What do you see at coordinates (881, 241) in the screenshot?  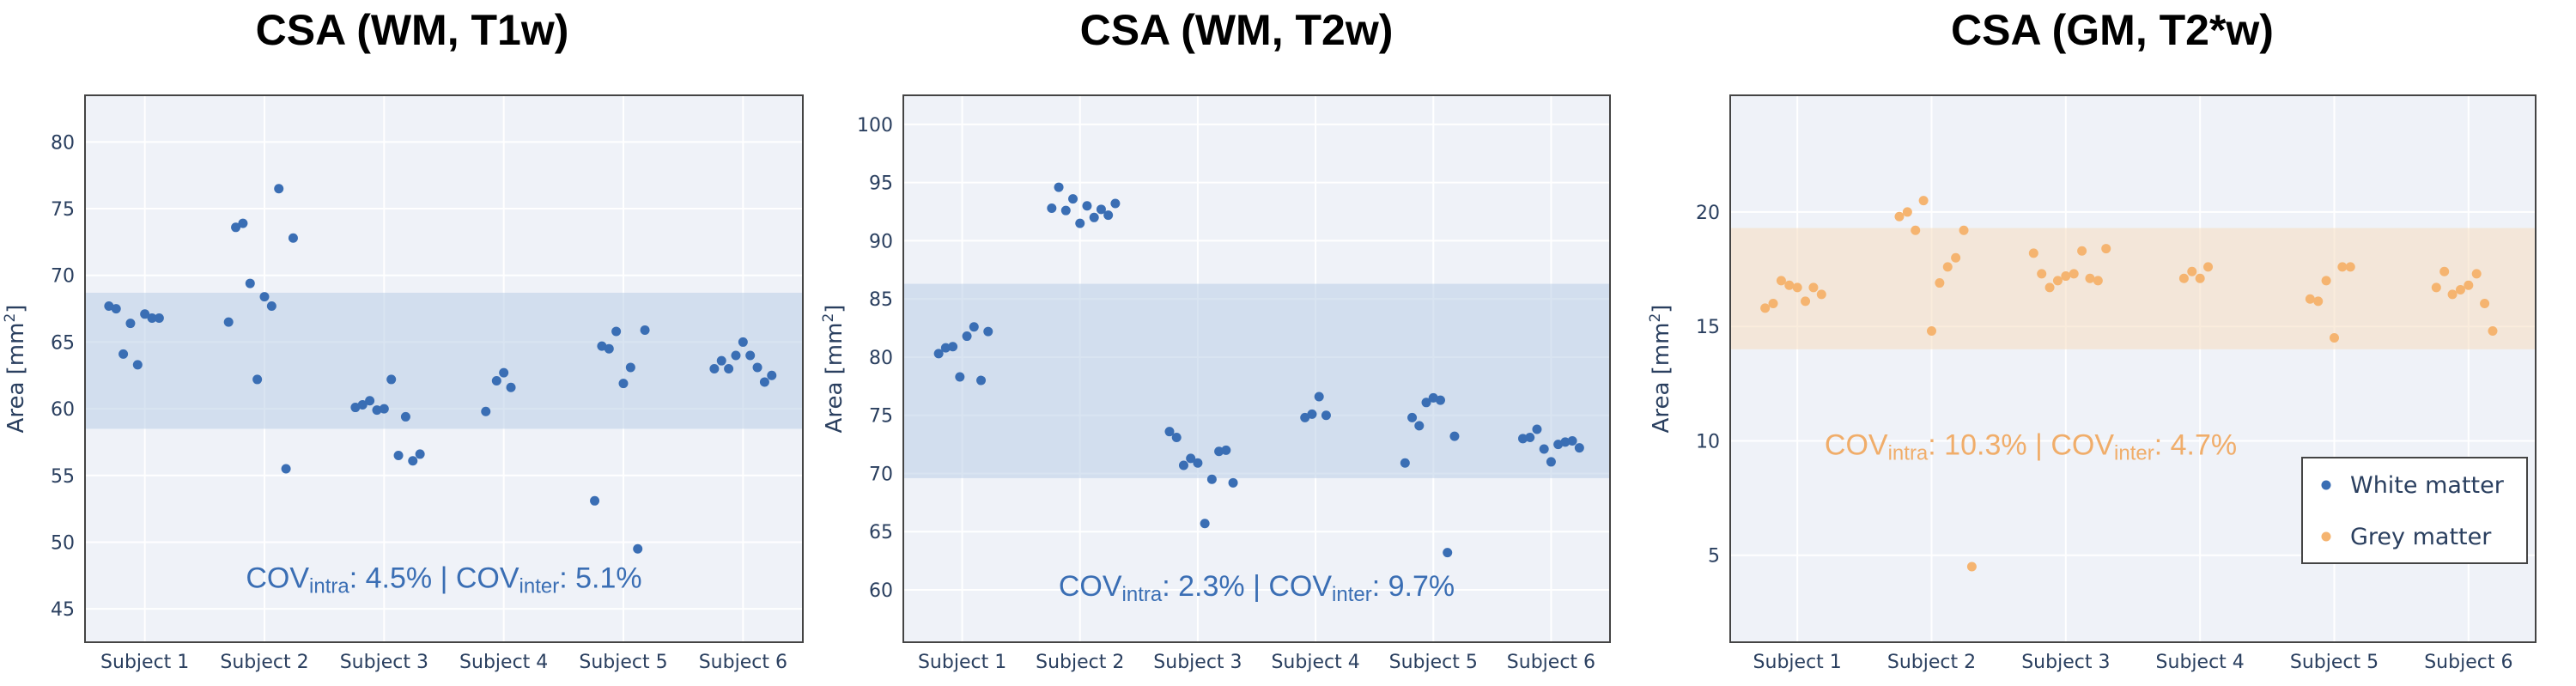 I see `y-tick-label: 90` at bounding box center [881, 241].